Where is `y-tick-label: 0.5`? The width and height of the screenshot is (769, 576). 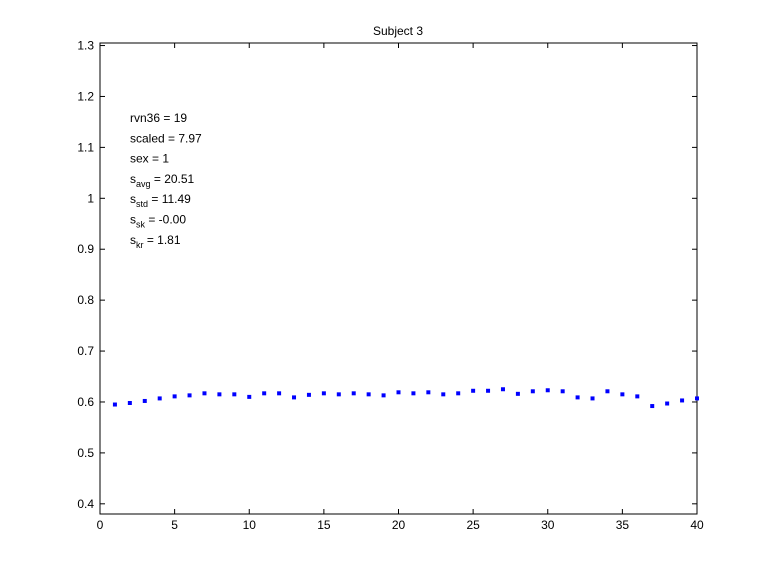
y-tick-label: 0.5 is located at coordinates (85, 453).